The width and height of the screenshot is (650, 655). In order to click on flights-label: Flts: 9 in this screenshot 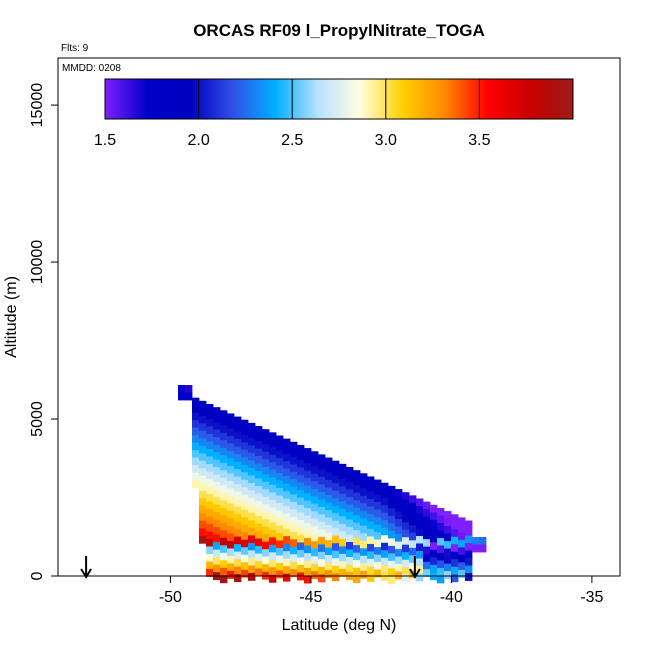, I will do `click(75, 48)`.